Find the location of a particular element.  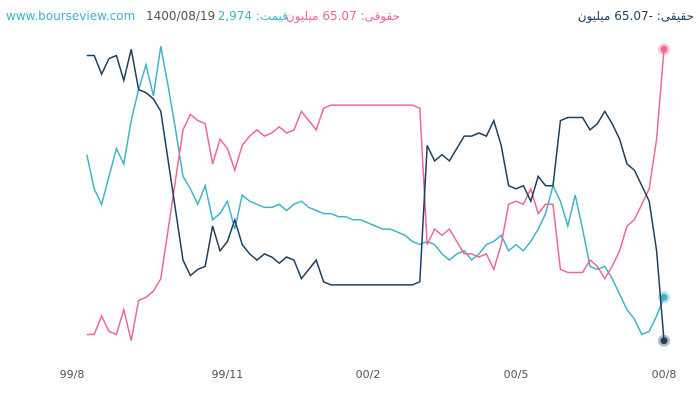

x-tick-label: 00/8 is located at coordinates (664, 374).